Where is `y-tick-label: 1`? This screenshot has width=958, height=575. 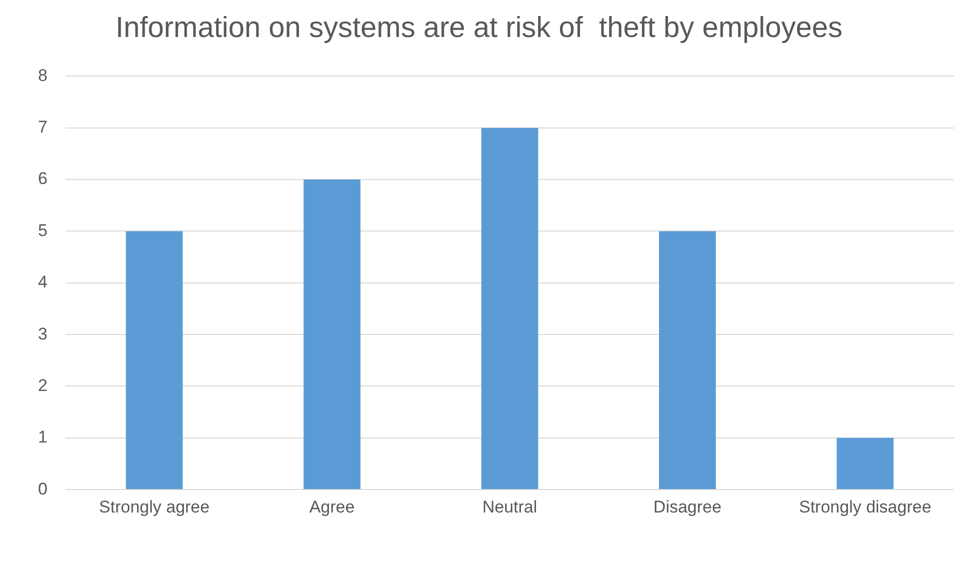
y-tick-label: 1 is located at coordinates (43, 437).